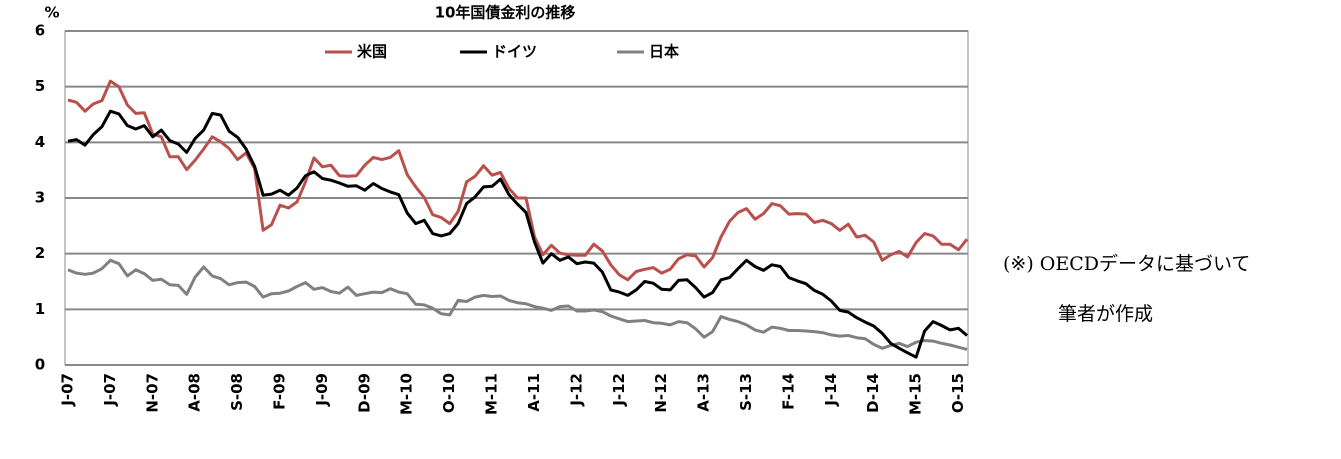  I want to click on legend-label: 日本, so click(664, 52).